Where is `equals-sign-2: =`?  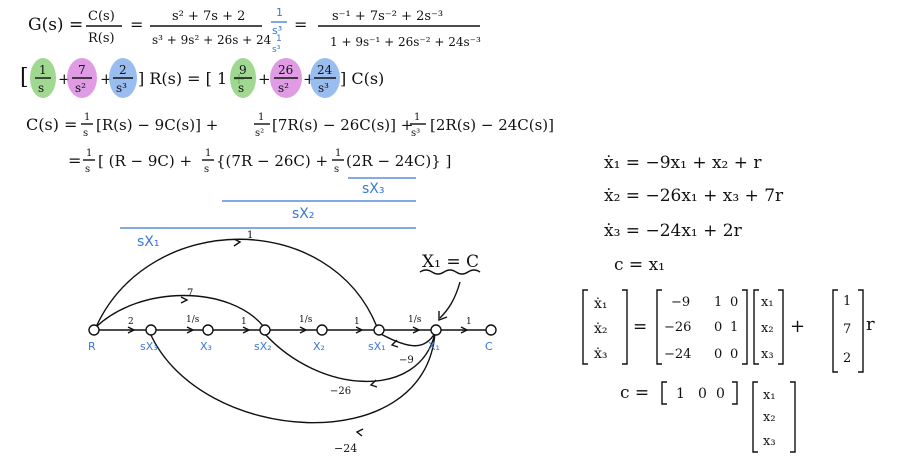 equals-sign-2: = is located at coordinates (300, 24).